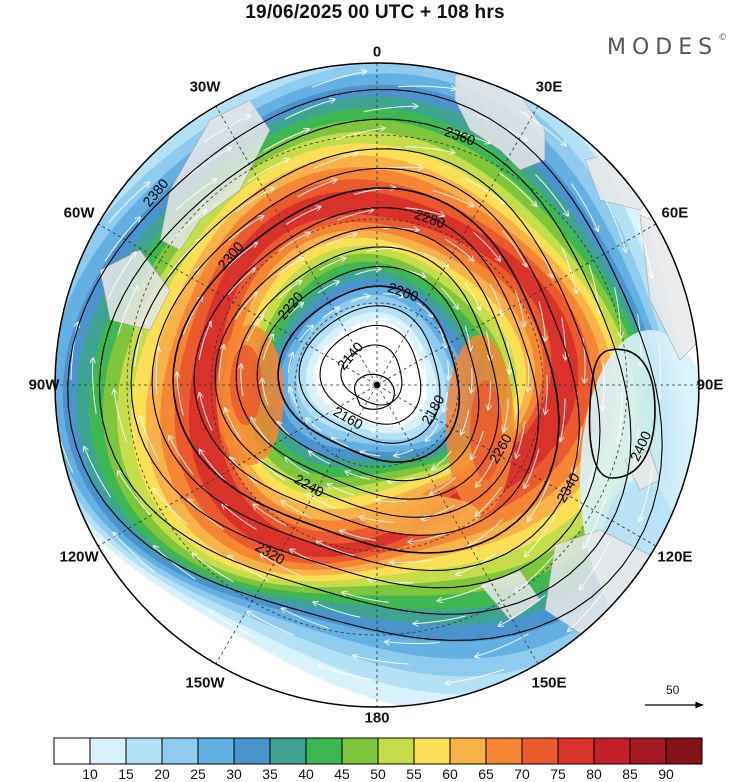 The image size is (750, 782). What do you see at coordinates (162, 774) in the screenshot?
I see `colorbar-label: 20` at bounding box center [162, 774].